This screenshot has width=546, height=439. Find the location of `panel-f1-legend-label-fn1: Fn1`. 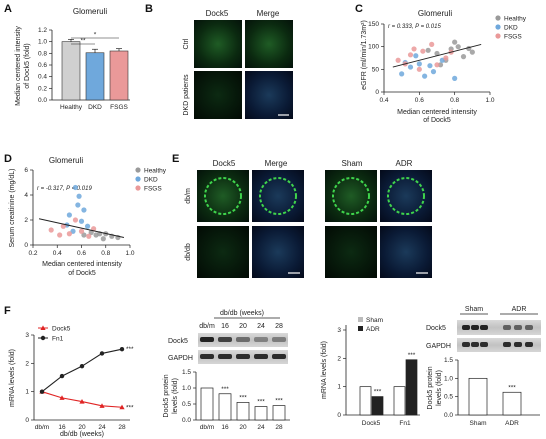

panel-f1-legend-label-fn1: Fn1 is located at coordinates (58, 339).